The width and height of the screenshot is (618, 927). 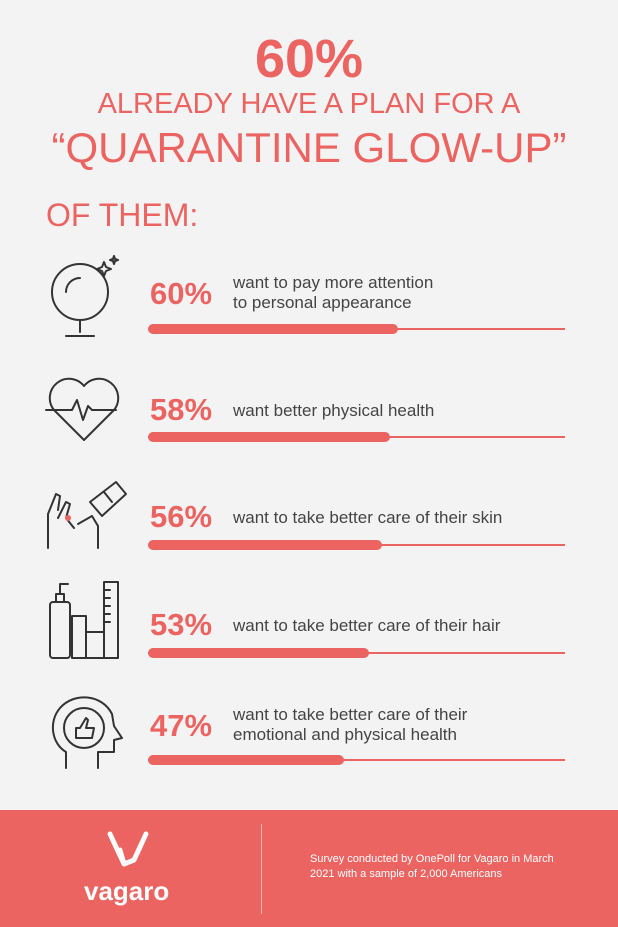 What do you see at coordinates (127, 891) in the screenshot?
I see `logo: vagaro` at bounding box center [127, 891].